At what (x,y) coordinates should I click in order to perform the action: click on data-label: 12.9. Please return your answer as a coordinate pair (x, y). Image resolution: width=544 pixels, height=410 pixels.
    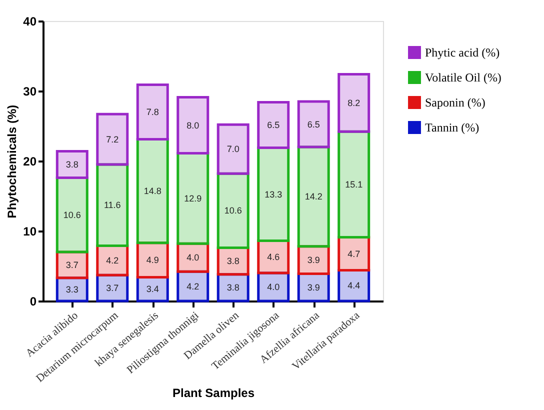
    Looking at the image, I should click on (193, 198).